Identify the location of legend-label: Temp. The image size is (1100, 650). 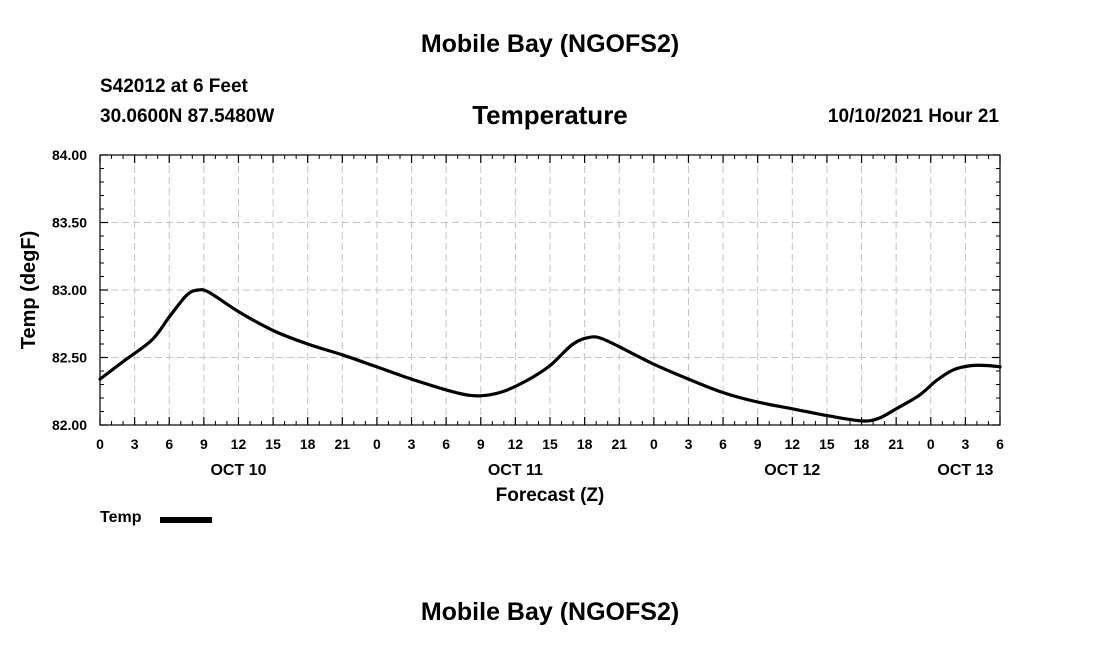
(121, 517).